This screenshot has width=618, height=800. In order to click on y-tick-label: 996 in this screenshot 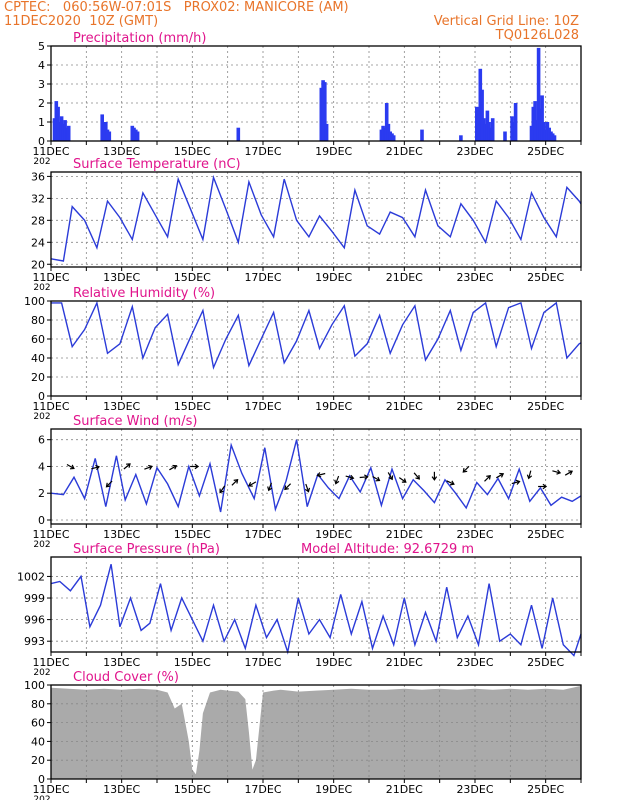, I will do `click(34, 620)`.